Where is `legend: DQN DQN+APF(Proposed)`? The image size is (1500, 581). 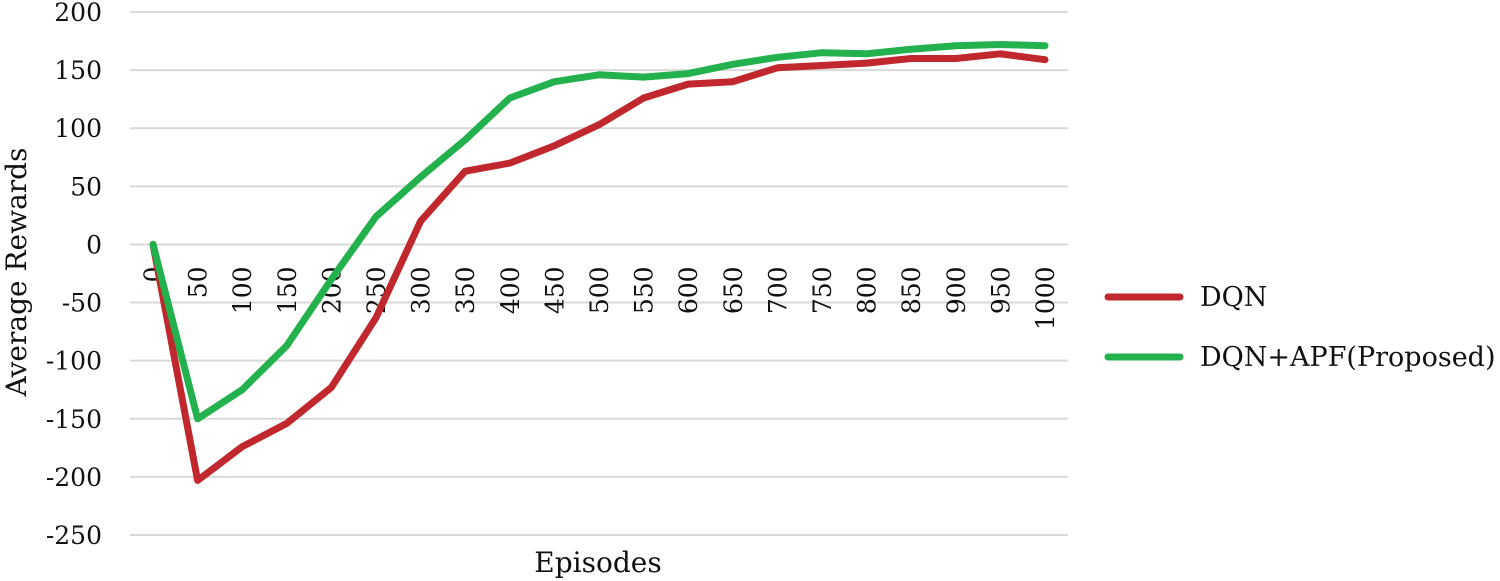
legend: DQN DQN+APF(Proposed) is located at coordinates (1299, 327).